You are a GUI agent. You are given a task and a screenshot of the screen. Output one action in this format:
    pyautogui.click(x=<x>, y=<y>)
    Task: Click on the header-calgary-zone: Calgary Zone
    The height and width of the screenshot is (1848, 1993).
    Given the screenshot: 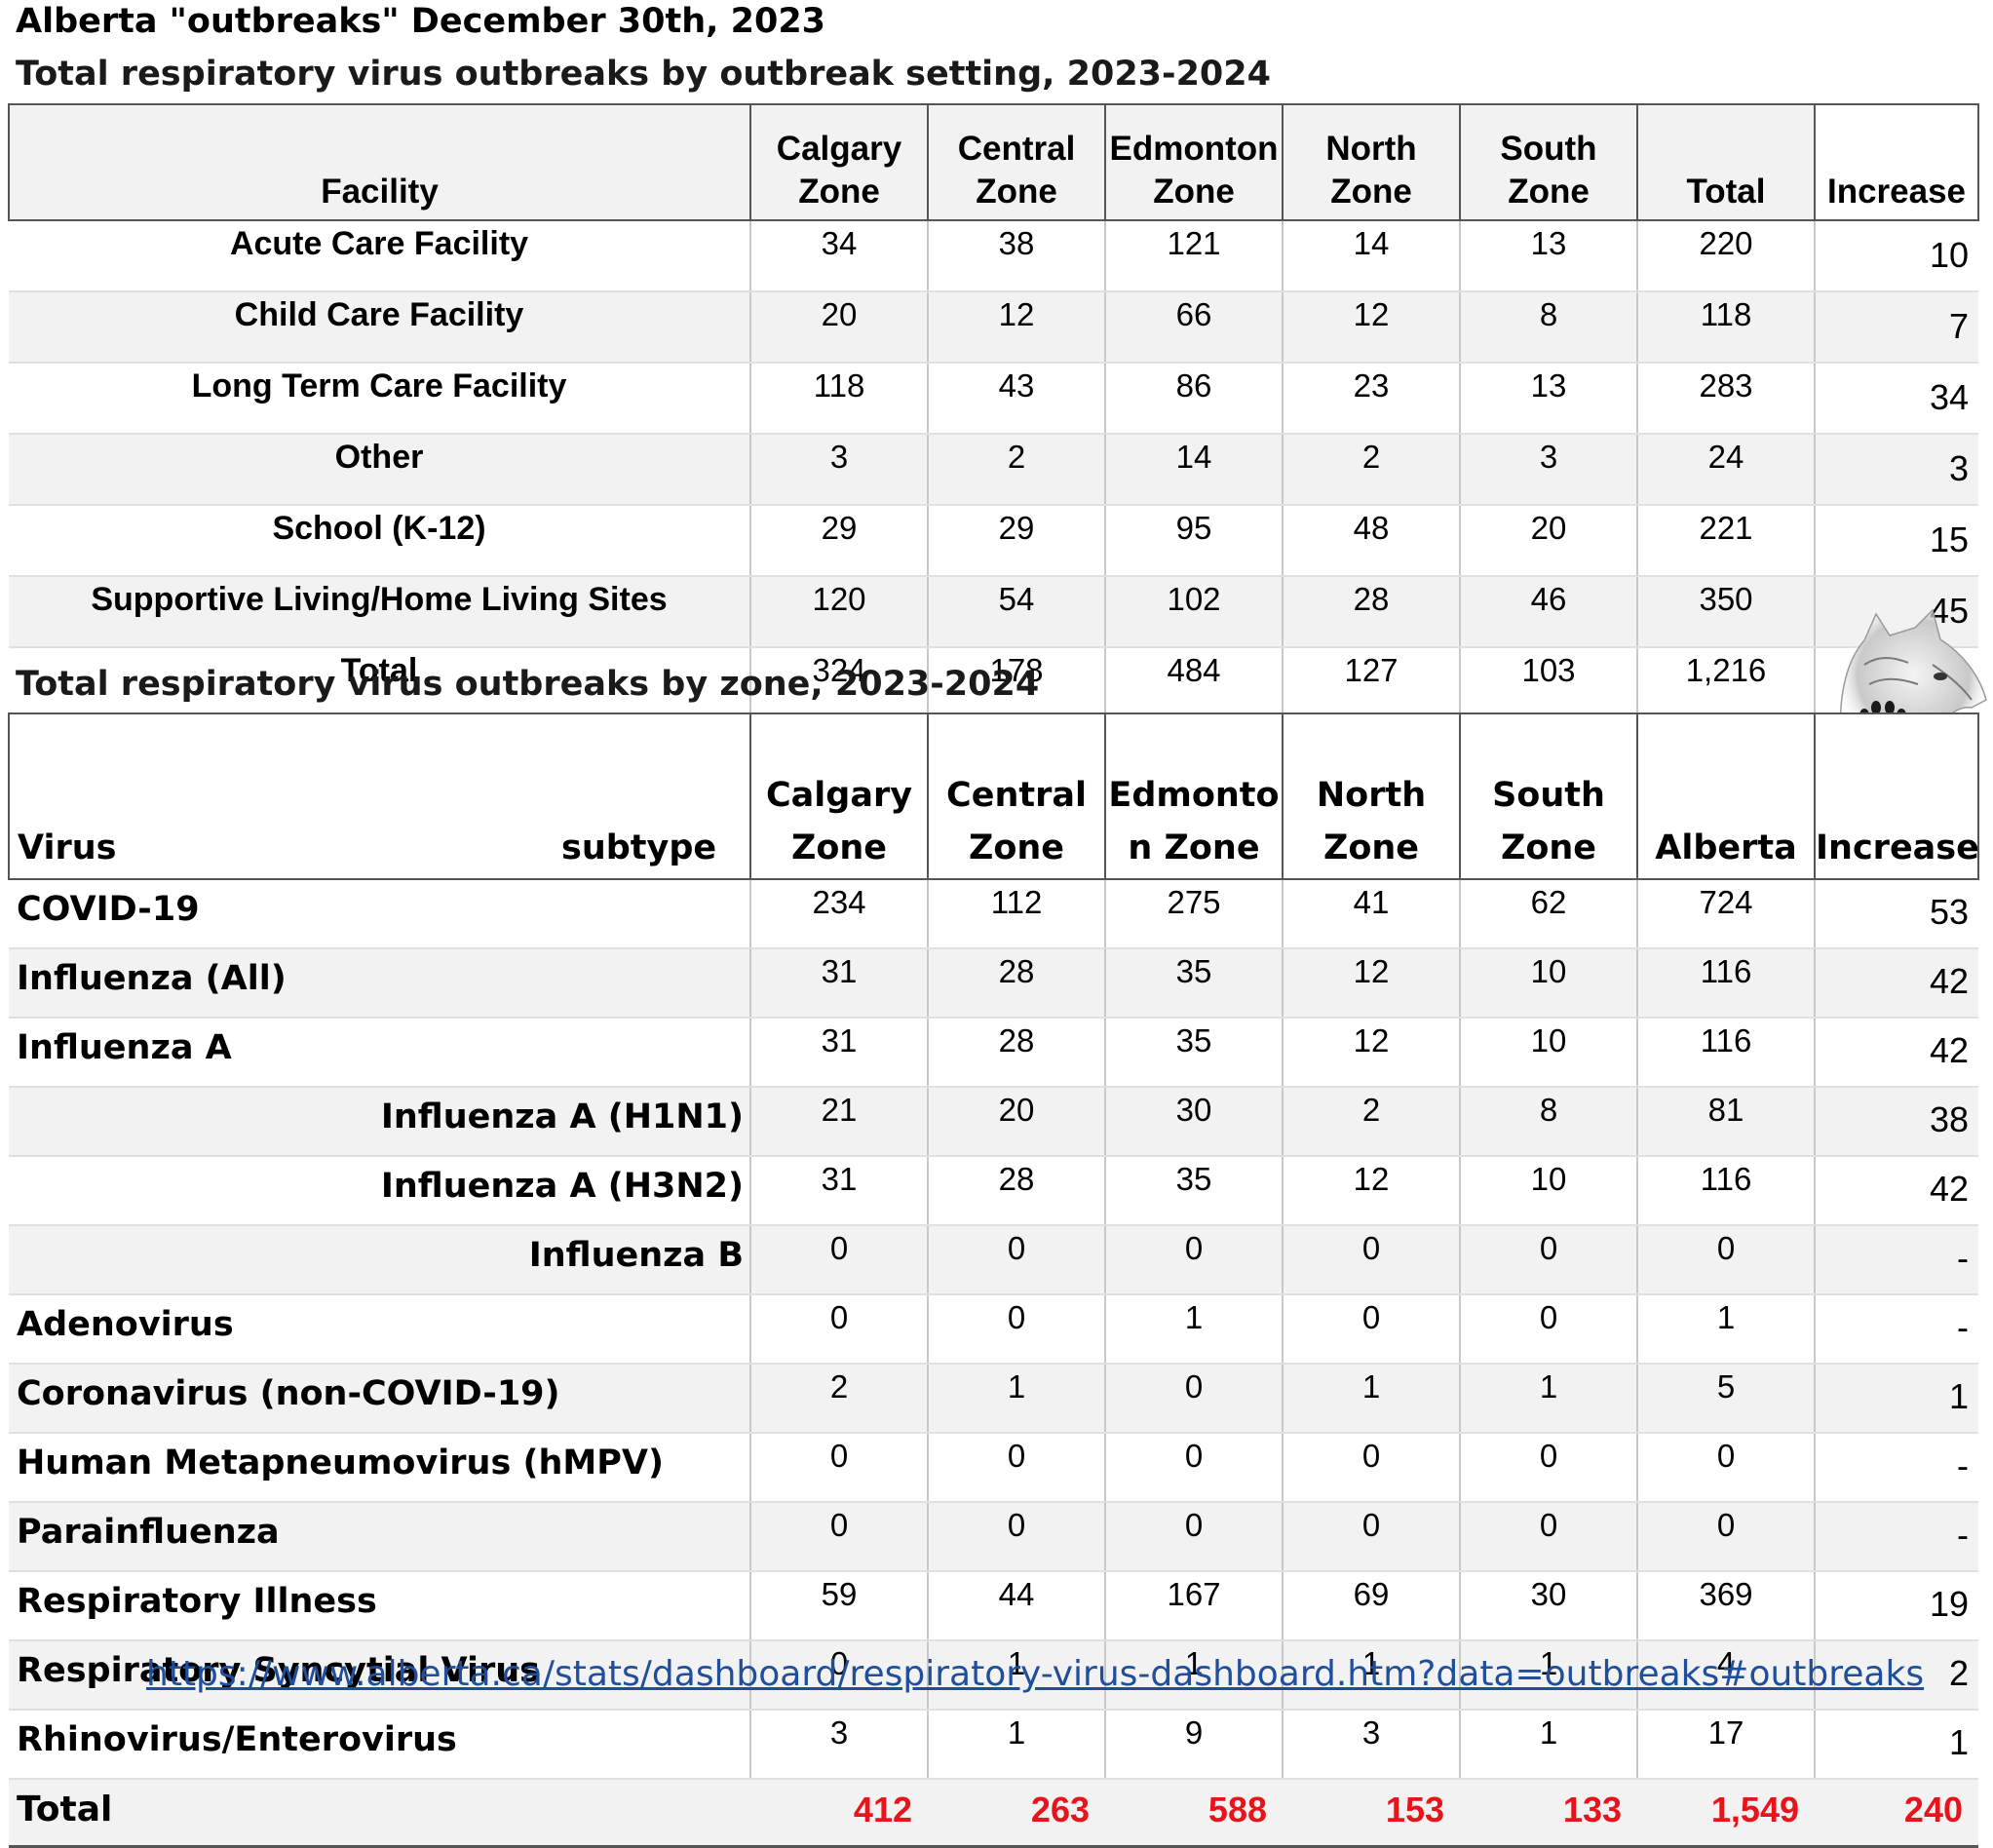 What is the action you would take?
    pyautogui.click(x=839, y=162)
    